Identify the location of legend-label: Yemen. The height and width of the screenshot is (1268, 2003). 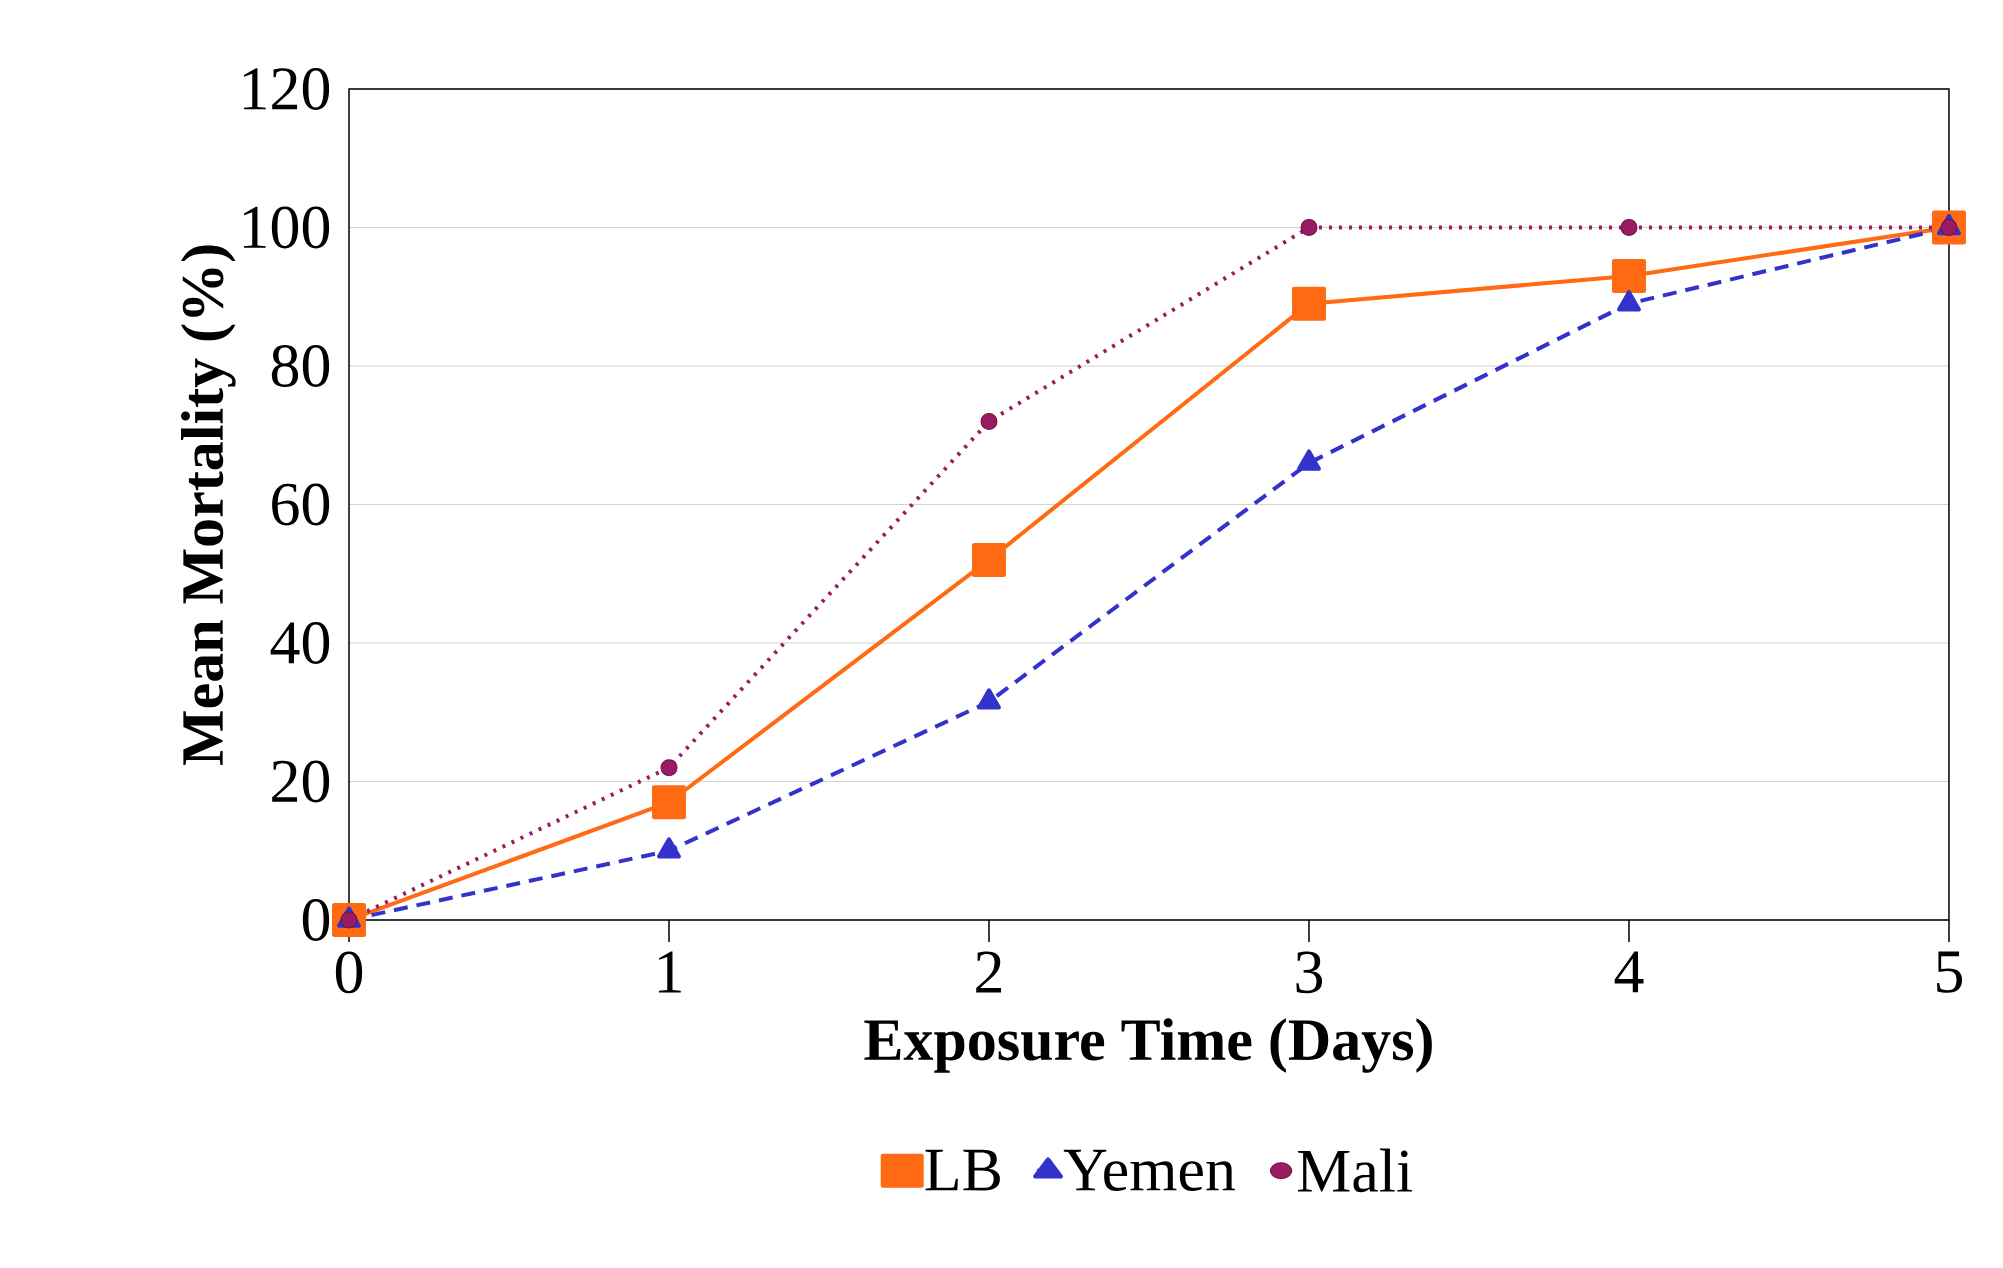
(1149, 1170).